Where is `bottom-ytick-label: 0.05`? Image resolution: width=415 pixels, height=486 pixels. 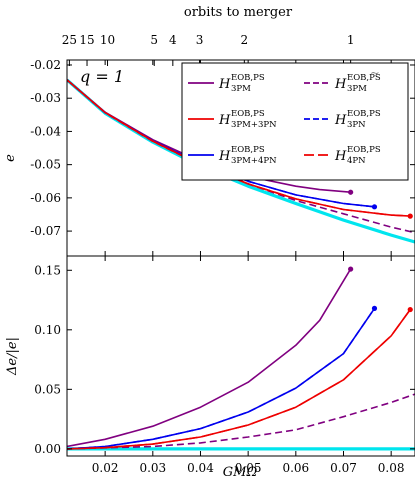
bottom-ytick-label: 0.05 is located at coordinates (47, 389).